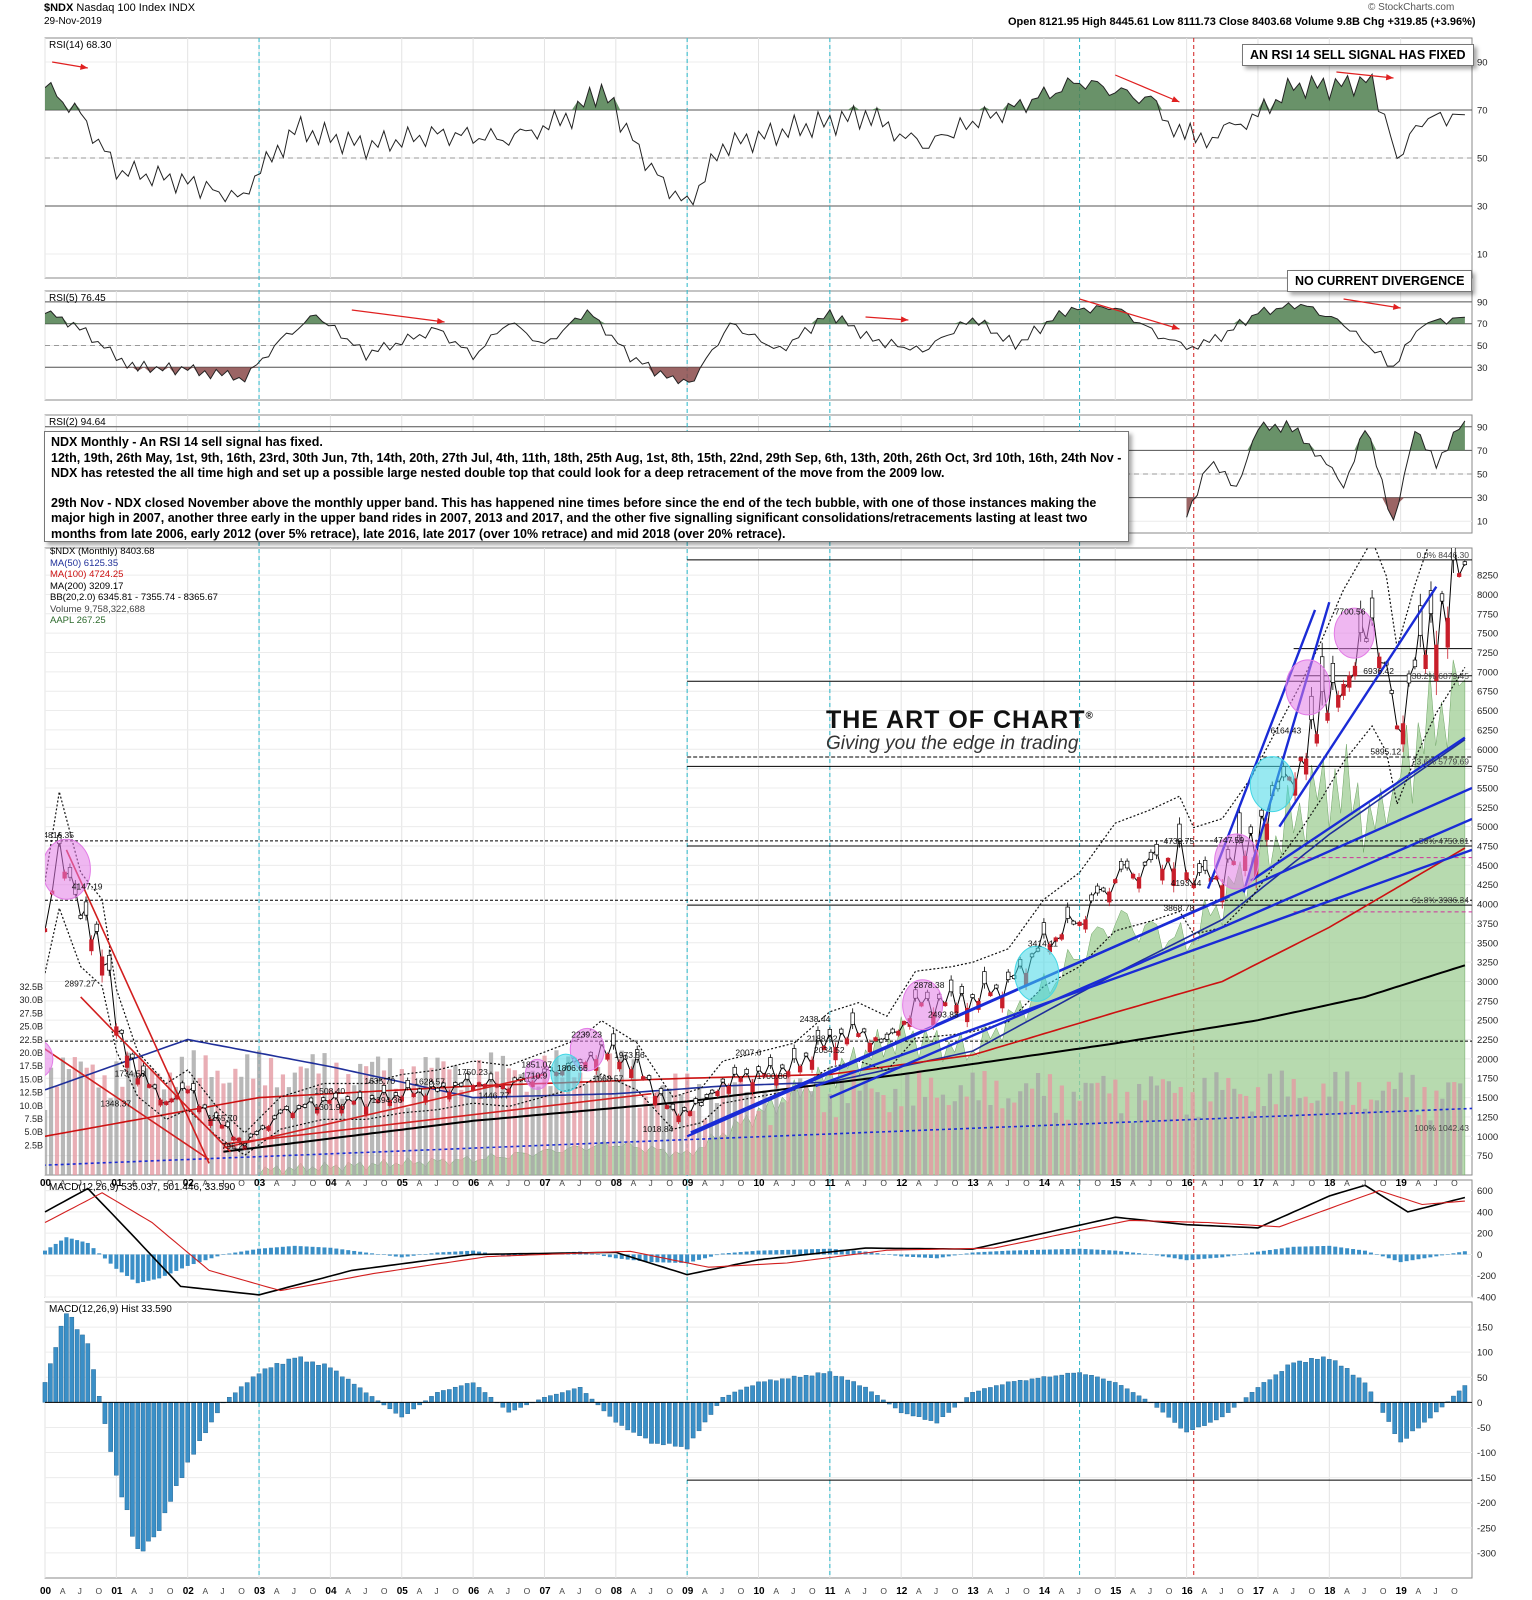 The width and height of the screenshot is (1532, 1600). Describe the element at coordinates (134, 597) in the screenshot. I see `legend-bb: BB(20,2.0) 6345.81 - 7355.74 - 8365.67` at that location.